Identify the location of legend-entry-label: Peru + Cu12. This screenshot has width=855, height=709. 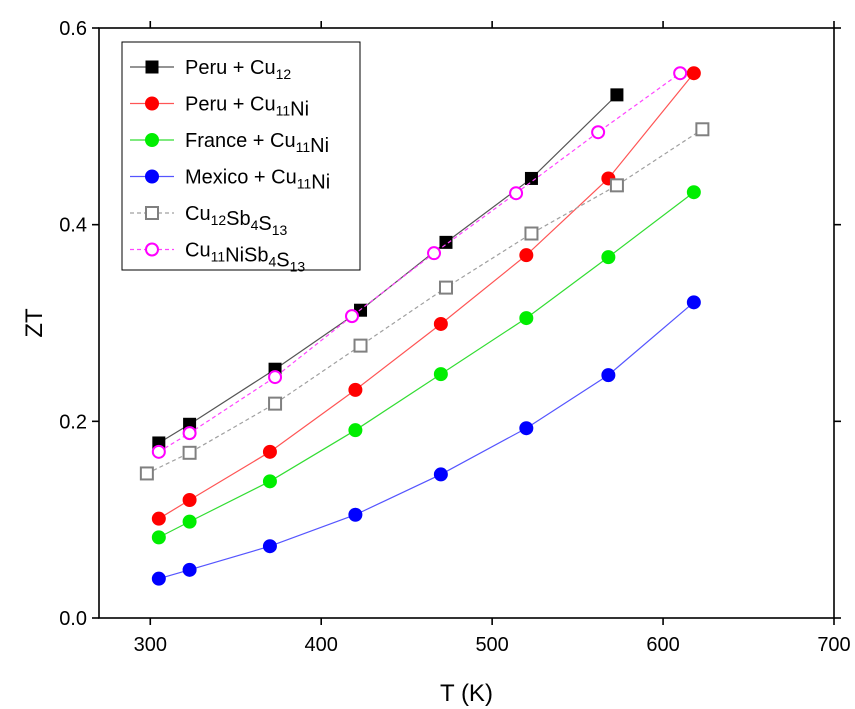
(238, 69).